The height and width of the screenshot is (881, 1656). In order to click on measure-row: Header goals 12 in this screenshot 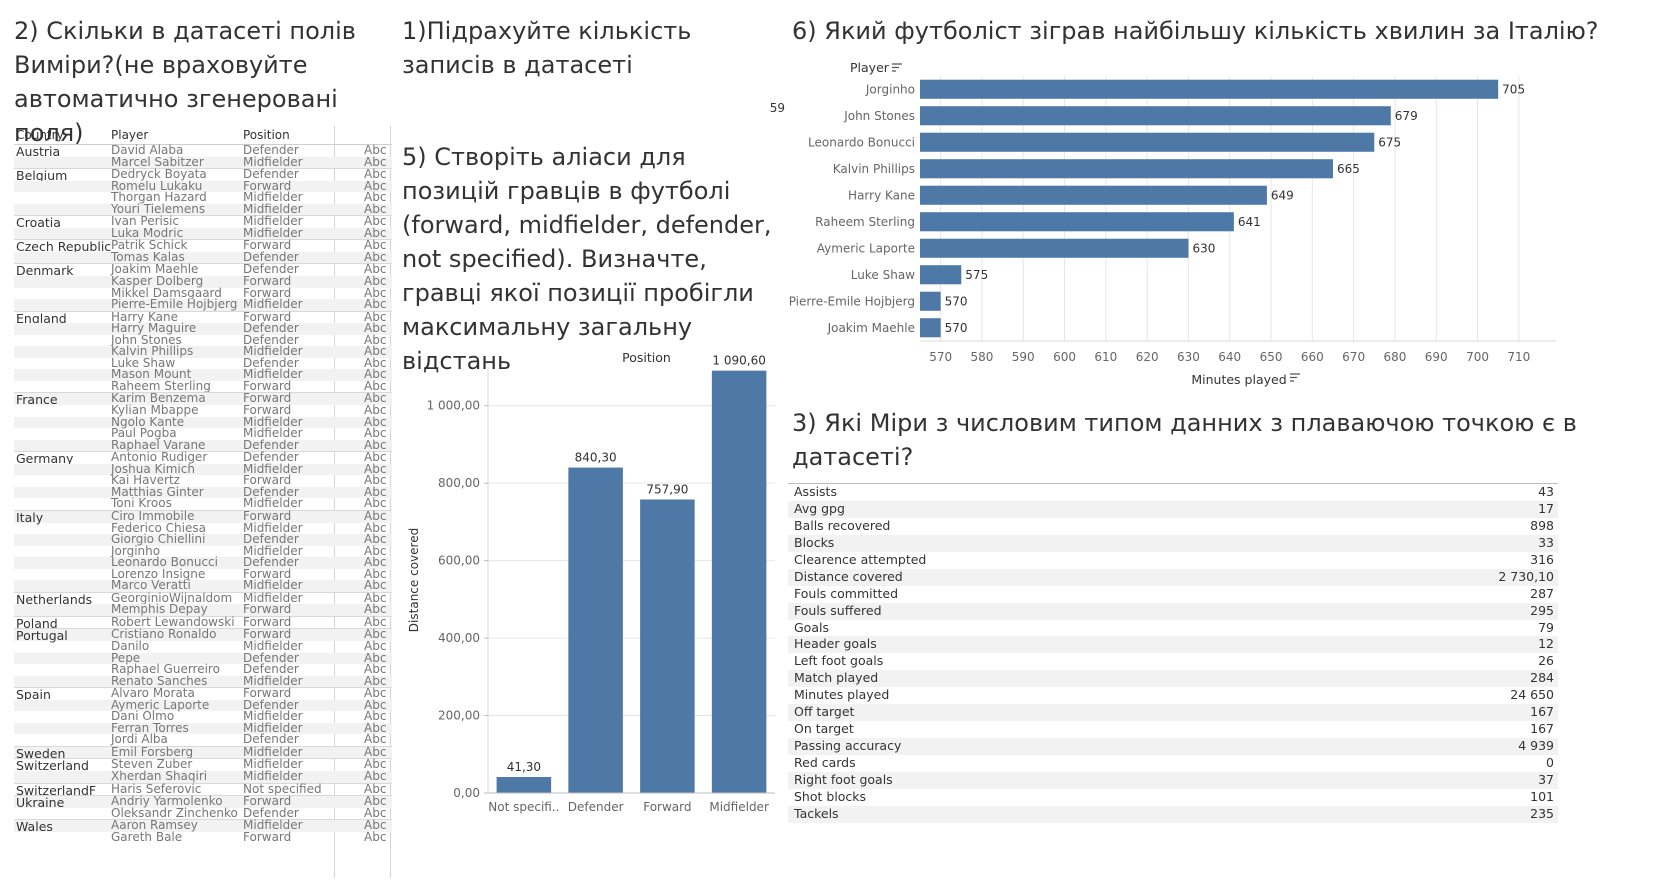, I will do `click(1173, 645)`.